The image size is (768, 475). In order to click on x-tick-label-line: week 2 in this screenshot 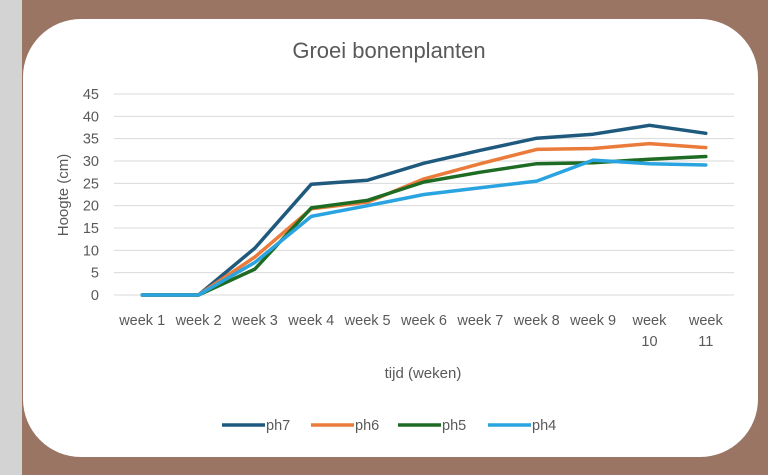, I will do `click(198, 321)`.